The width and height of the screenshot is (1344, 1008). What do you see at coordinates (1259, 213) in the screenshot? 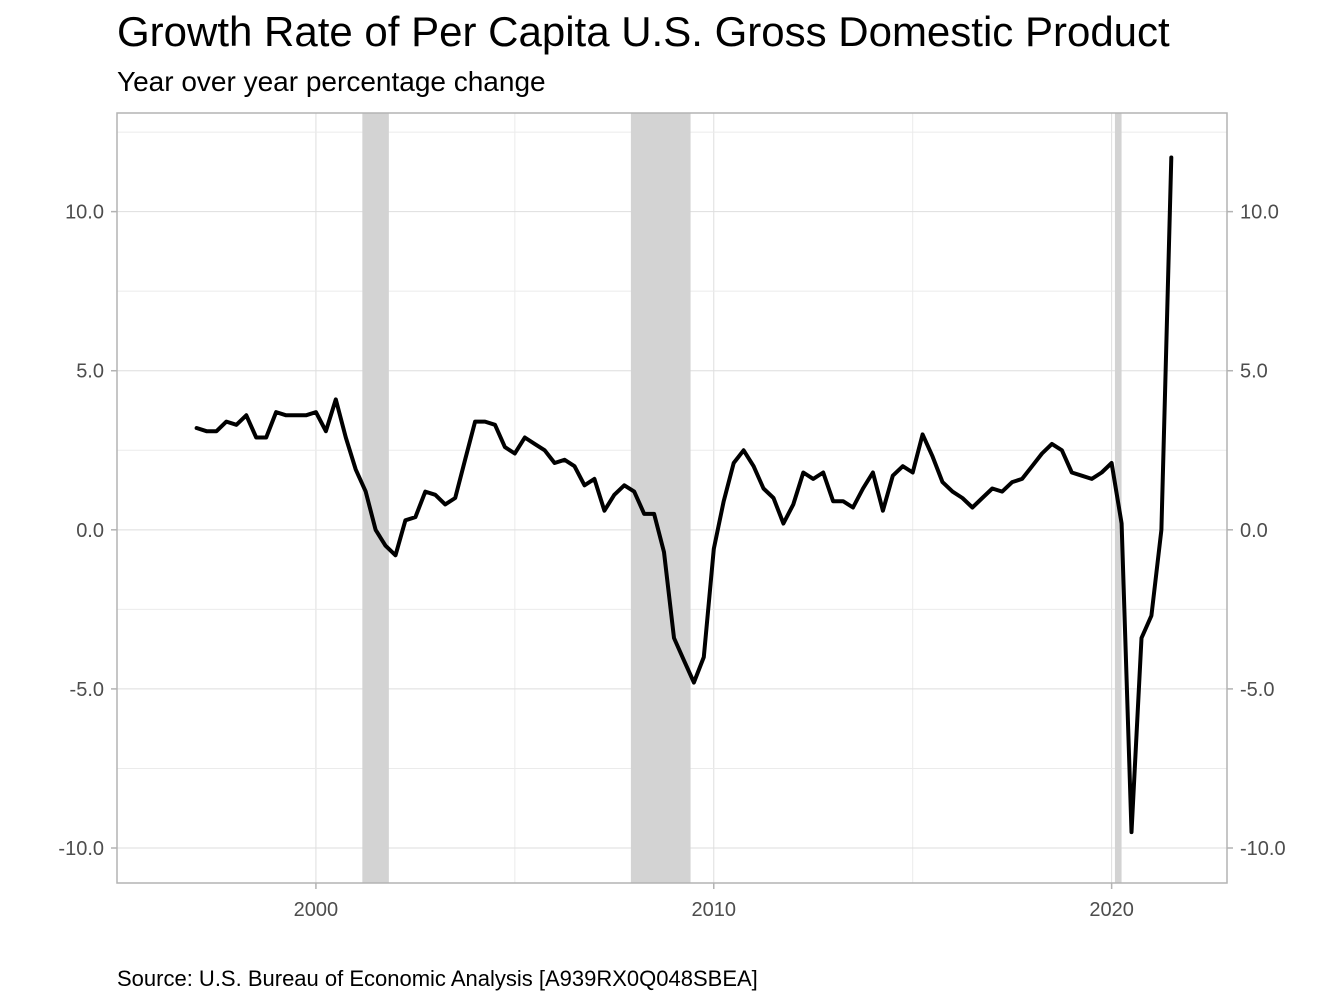
I see `y-tick-label-right: 10.0` at bounding box center [1259, 213].